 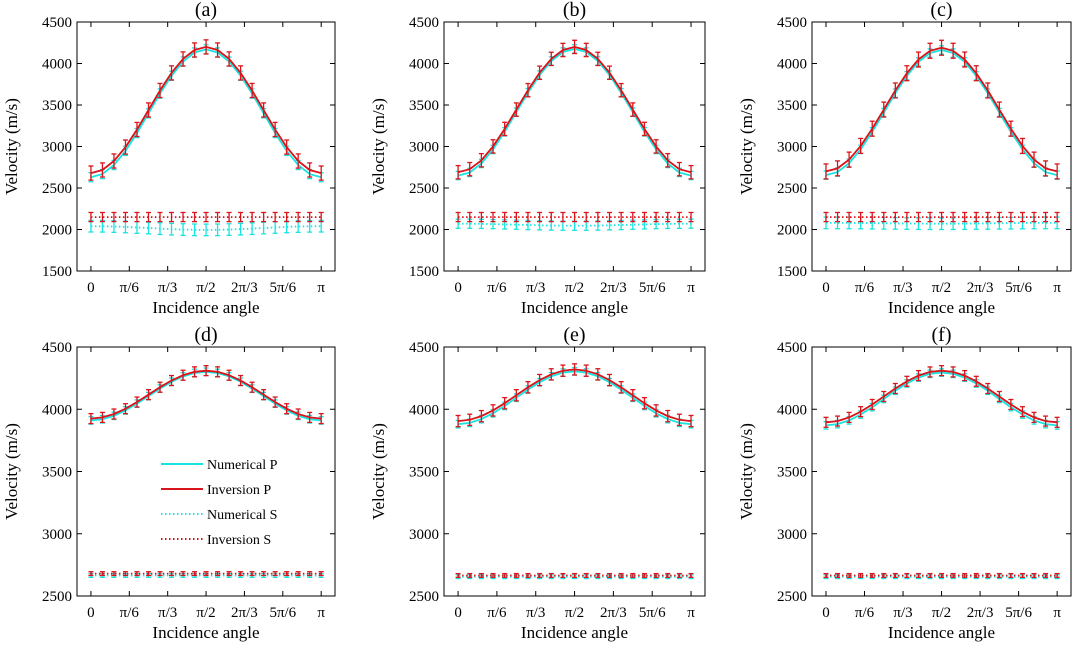 What do you see at coordinates (242, 465) in the screenshot?
I see `legend-label: Numerical P` at bounding box center [242, 465].